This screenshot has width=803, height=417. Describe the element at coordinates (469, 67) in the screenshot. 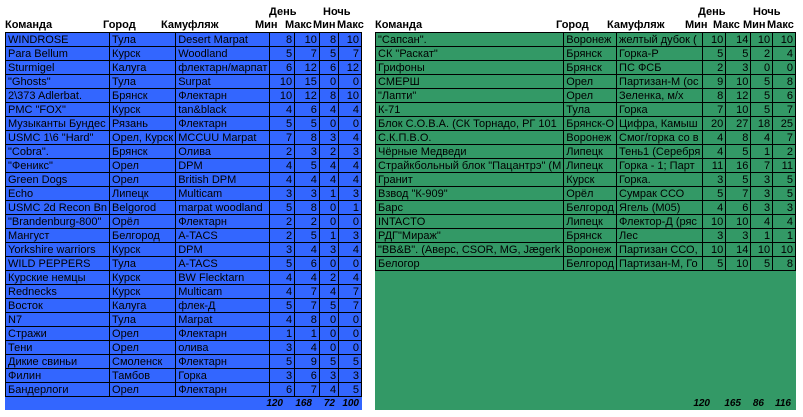

I see `cell-team: Грифоны` at that location.